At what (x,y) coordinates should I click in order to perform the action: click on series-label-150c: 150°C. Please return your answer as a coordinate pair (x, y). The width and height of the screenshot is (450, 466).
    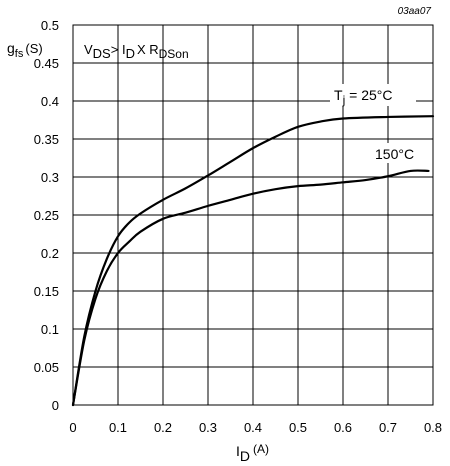
    Looking at the image, I should click on (394, 154).